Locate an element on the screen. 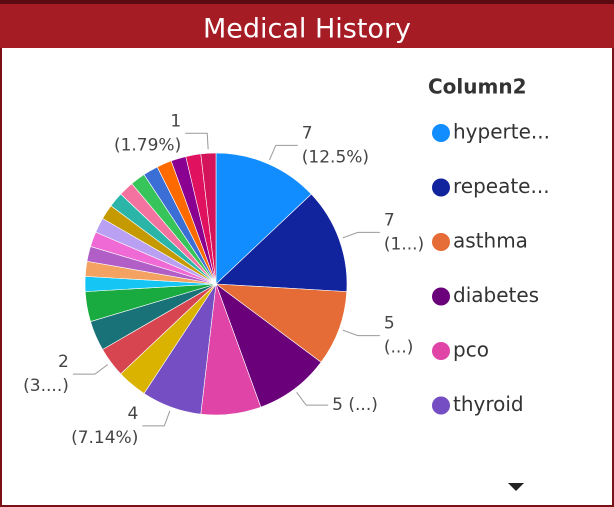 The width and height of the screenshot is (614, 507). chart-title: Medical History is located at coordinates (307, 29).